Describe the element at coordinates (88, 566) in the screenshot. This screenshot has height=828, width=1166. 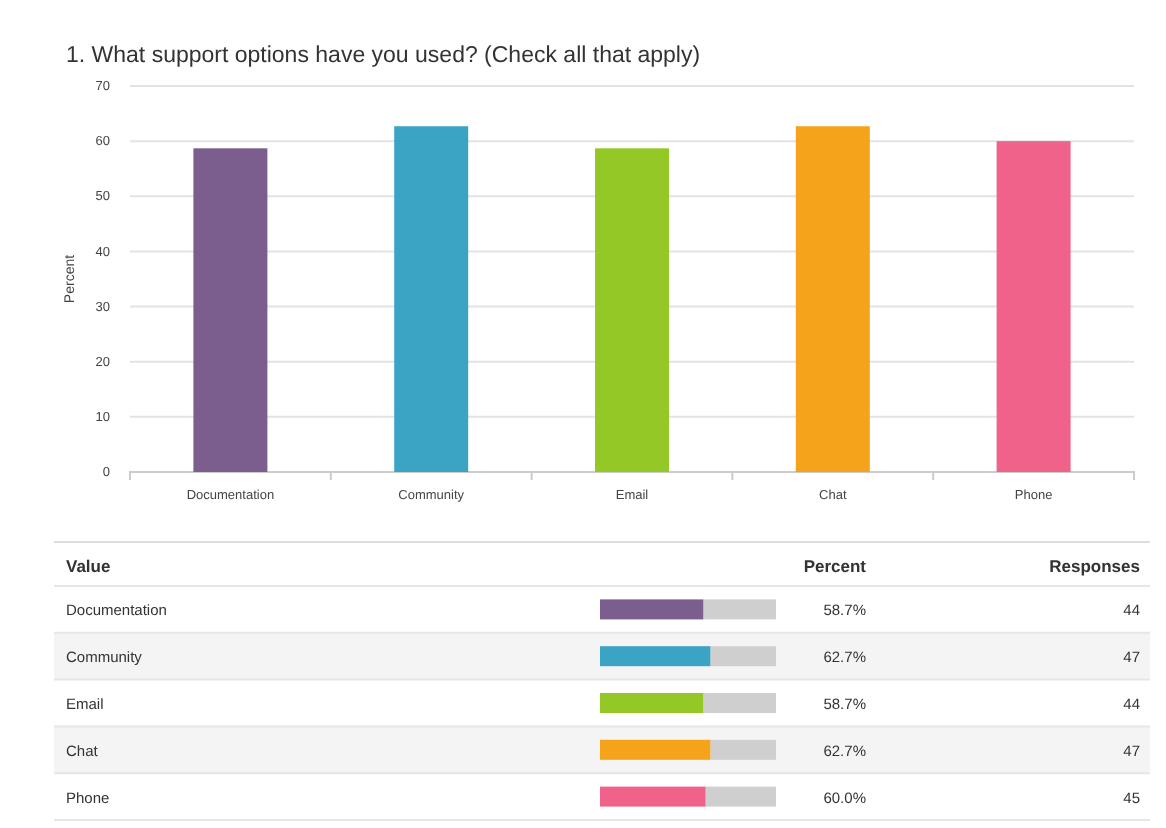
I see `text: Value` at that location.